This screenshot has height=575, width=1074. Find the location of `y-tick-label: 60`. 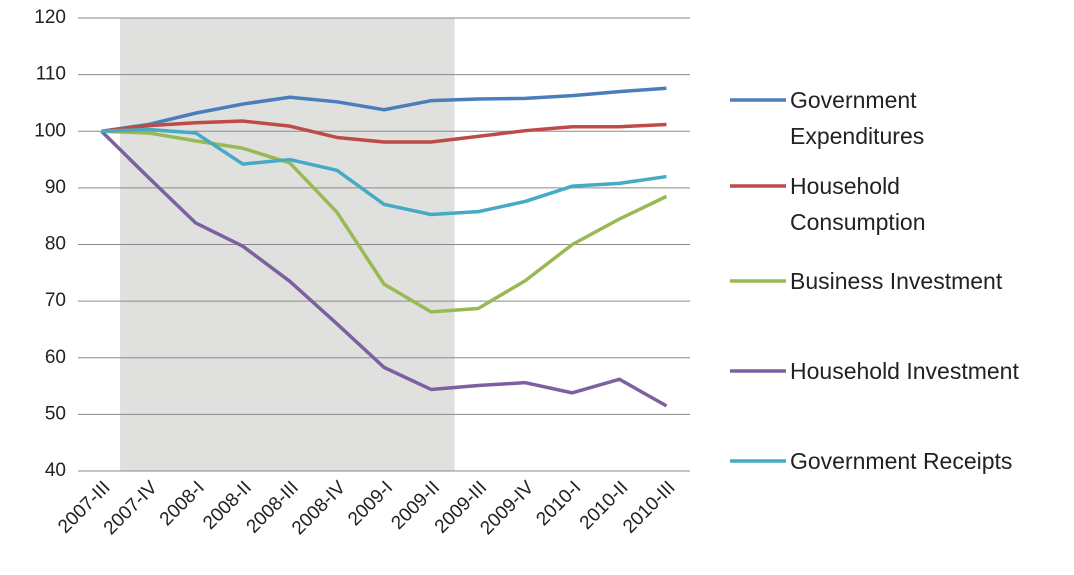

y-tick-label: 60 is located at coordinates (55, 357).